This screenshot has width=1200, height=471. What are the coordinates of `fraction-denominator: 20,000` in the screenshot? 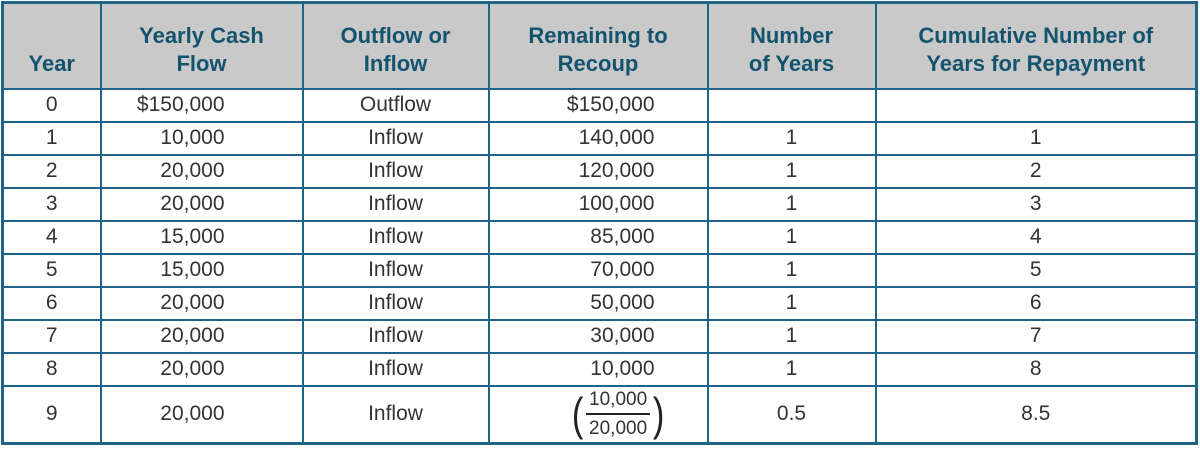 It's located at (618, 429).